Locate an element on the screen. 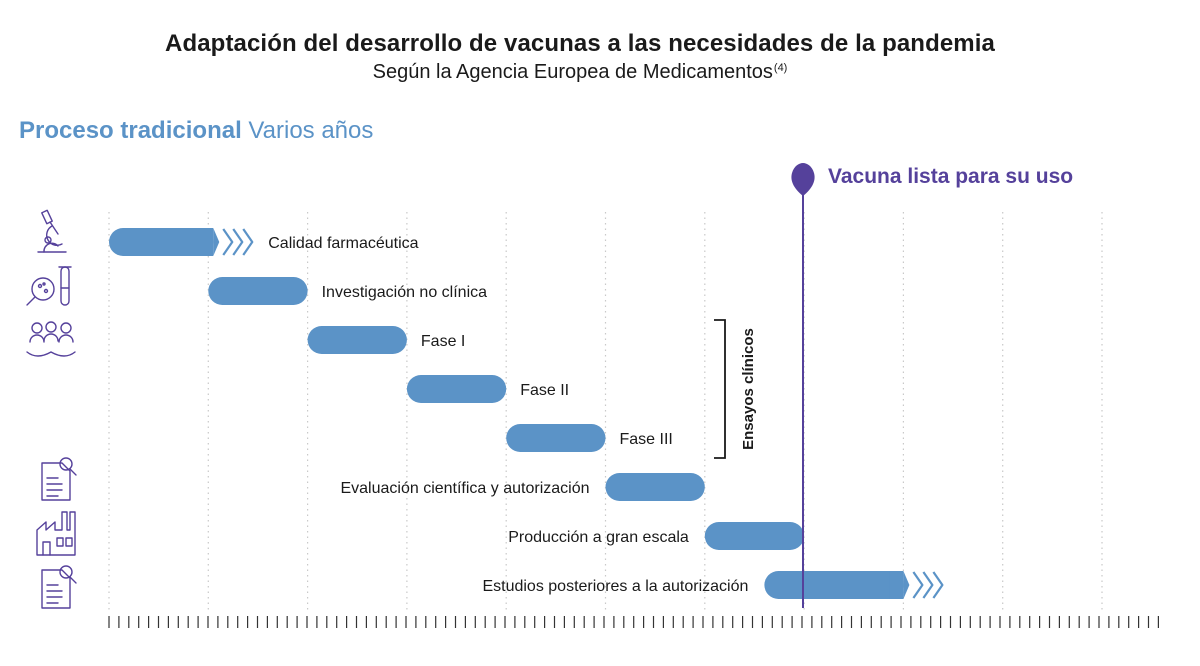 Image resolution: width=1200 pixels, height=666 pixels. task-label: Estudios posteriores a la autorización is located at coordinates (615, 586).